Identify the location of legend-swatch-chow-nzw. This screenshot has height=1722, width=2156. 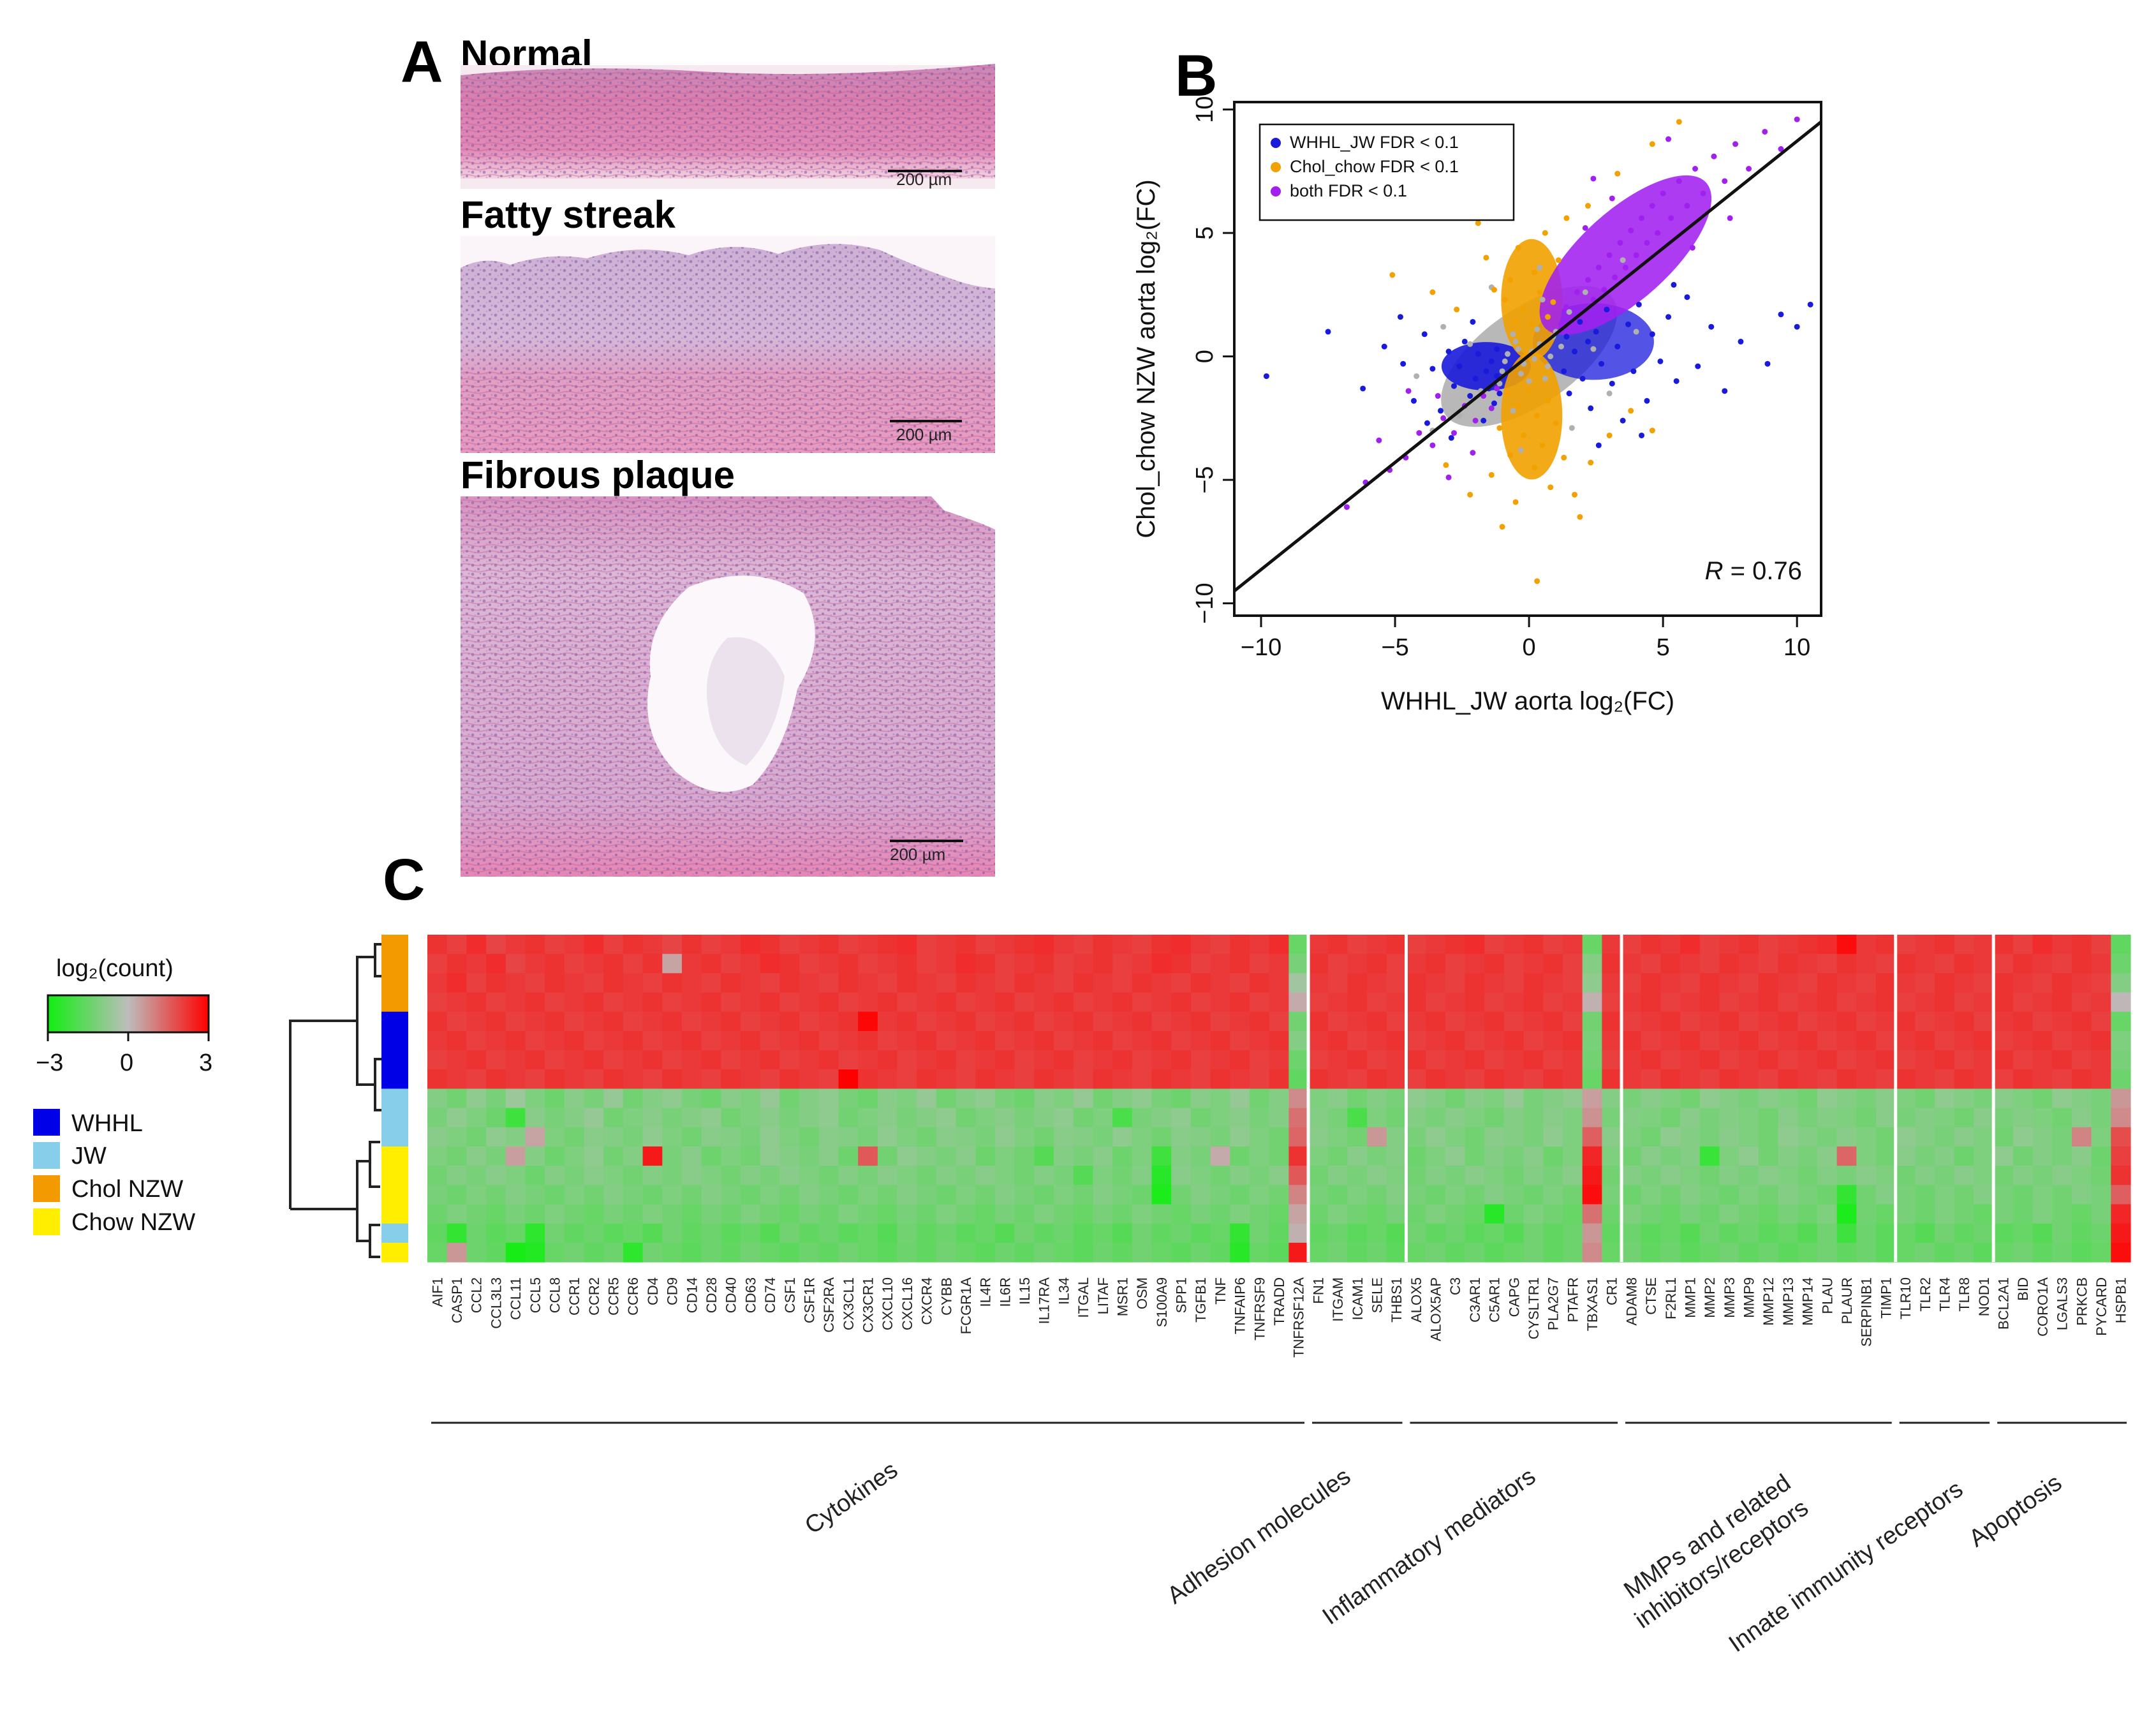
(46, 1221).